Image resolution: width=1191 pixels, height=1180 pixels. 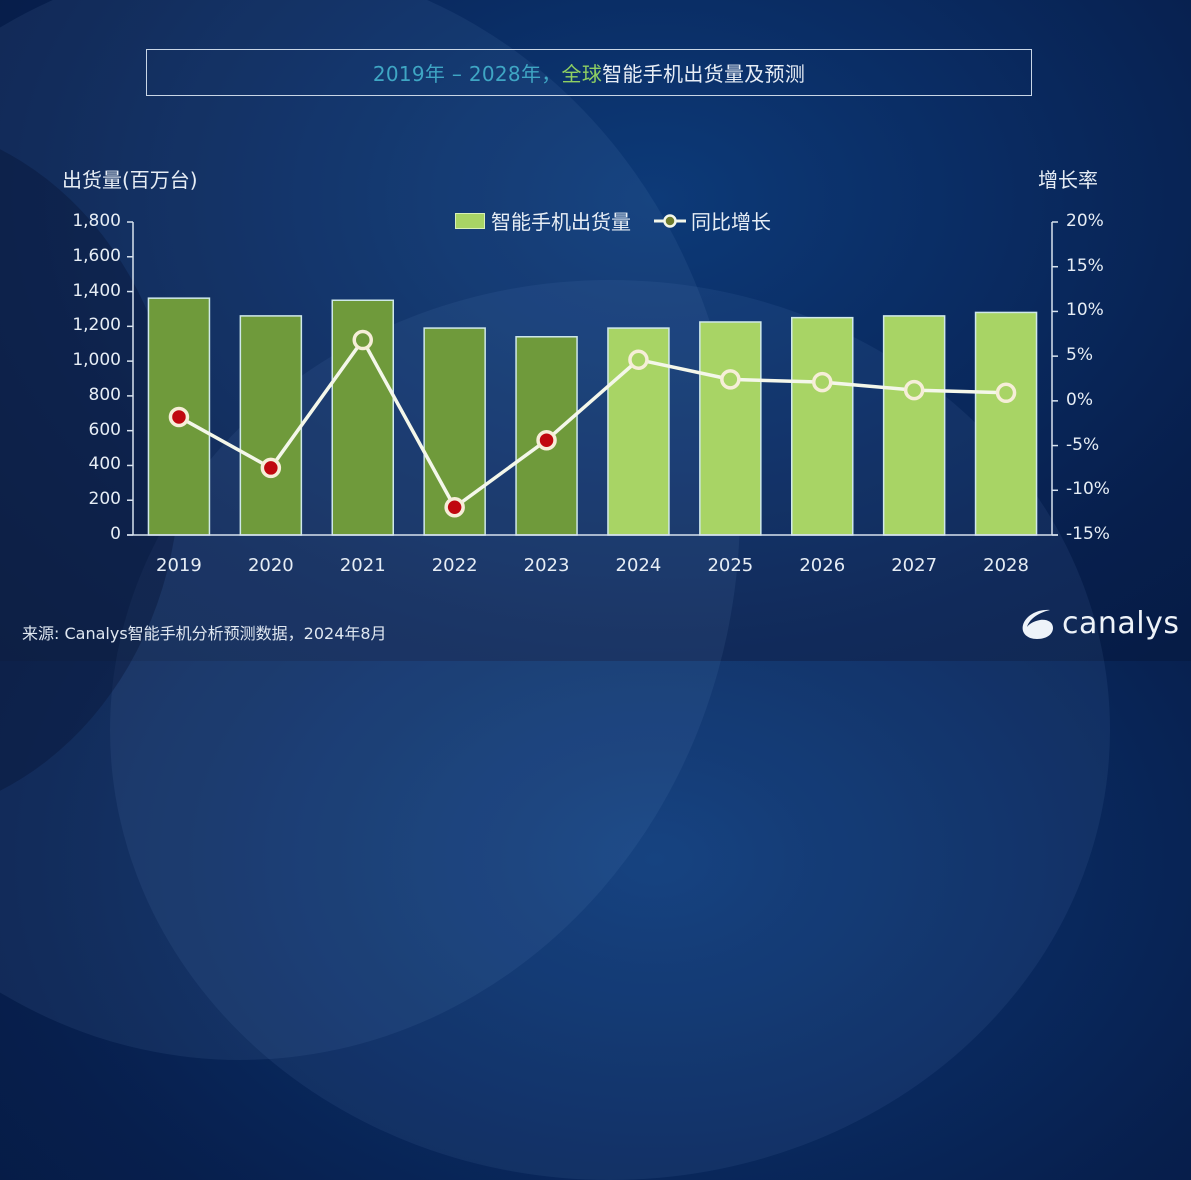 I want to click on left-tick-label: 1,000, so click(x=96, y=360).